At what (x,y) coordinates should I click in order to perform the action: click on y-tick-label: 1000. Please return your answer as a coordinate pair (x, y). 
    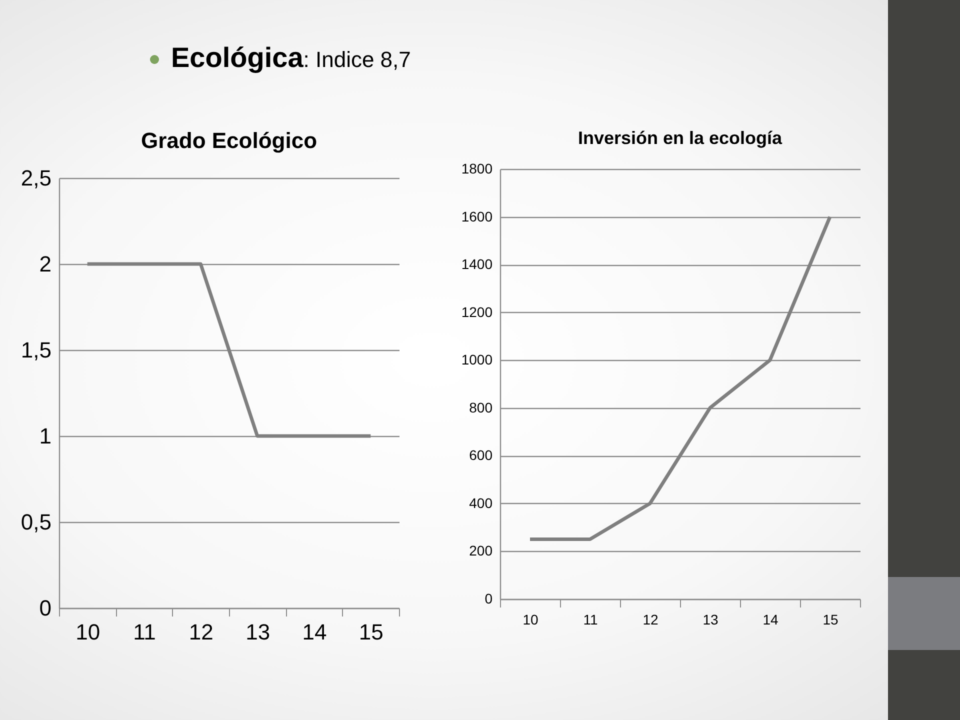
    Looking at the image, I should click on (477, 360).